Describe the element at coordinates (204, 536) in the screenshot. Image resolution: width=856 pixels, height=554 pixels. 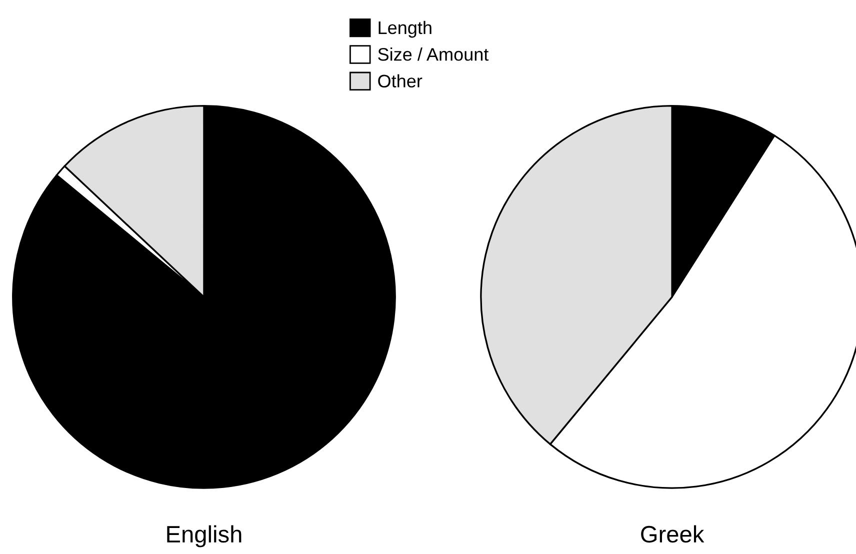
I see `text: English` at that location.